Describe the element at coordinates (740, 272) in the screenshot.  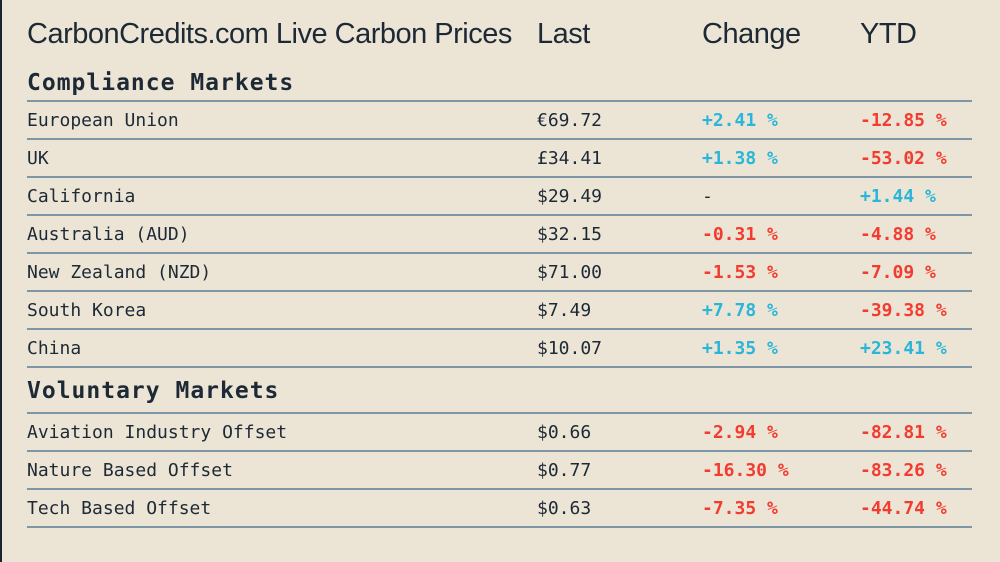
I see `change-value: -1.53 %` at that location.